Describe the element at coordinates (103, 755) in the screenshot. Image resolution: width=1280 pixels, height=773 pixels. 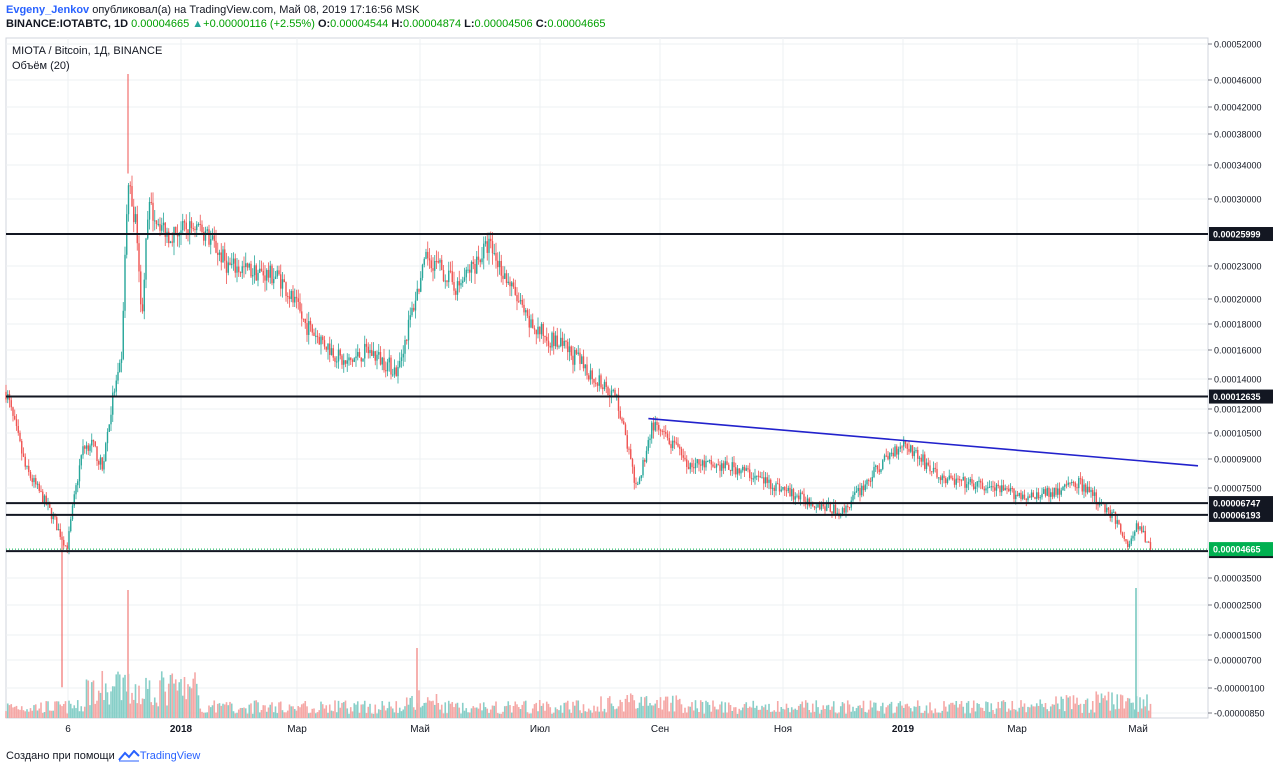
I see `footer: Создано при помощи TradingView` at that location.